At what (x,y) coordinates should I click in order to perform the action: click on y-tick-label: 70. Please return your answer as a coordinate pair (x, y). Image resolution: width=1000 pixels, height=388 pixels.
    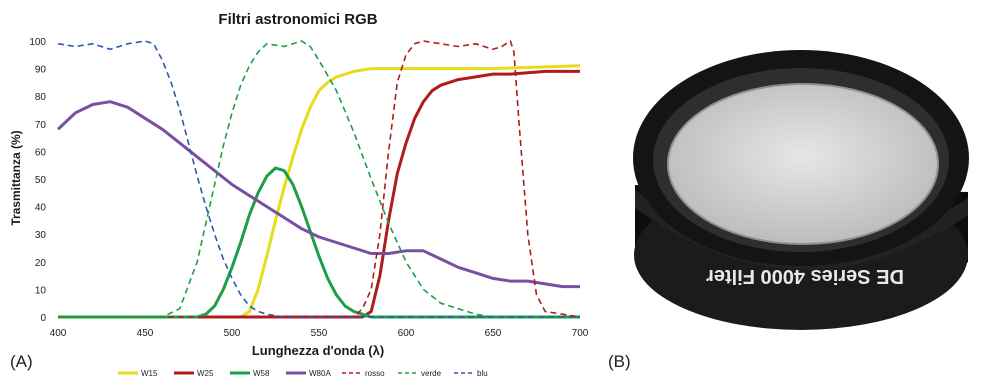
    Looking at the image, I should click on (41, 125).